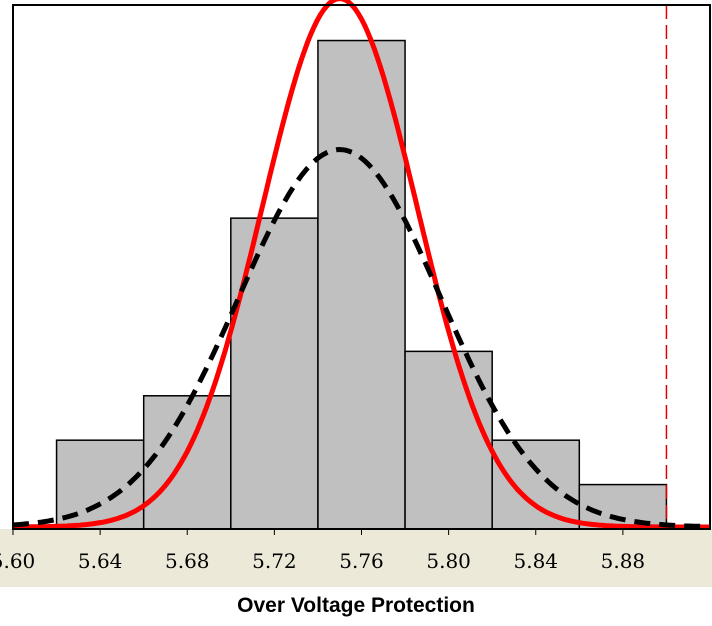 Image resolution: width=712 pixels, height=626 pixels. I want to click on chart-title: Over Voltage Protection, so click(356, 605).